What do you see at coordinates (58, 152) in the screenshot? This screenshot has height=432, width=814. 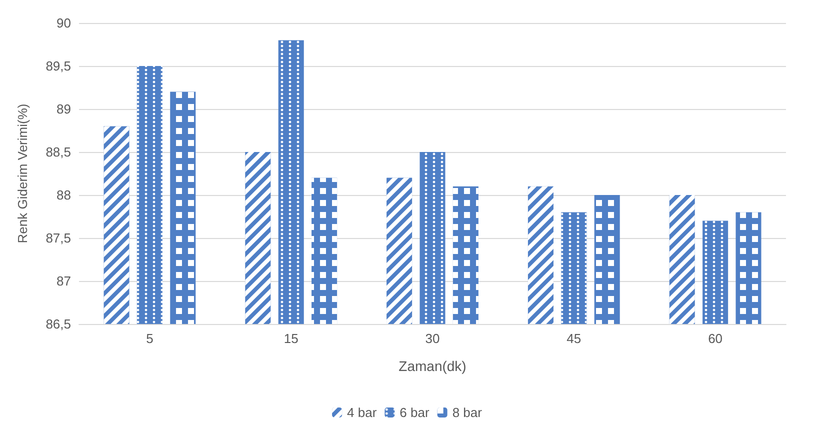 I see `y-tick-label: 88,5` at bounding box center [58, 152].